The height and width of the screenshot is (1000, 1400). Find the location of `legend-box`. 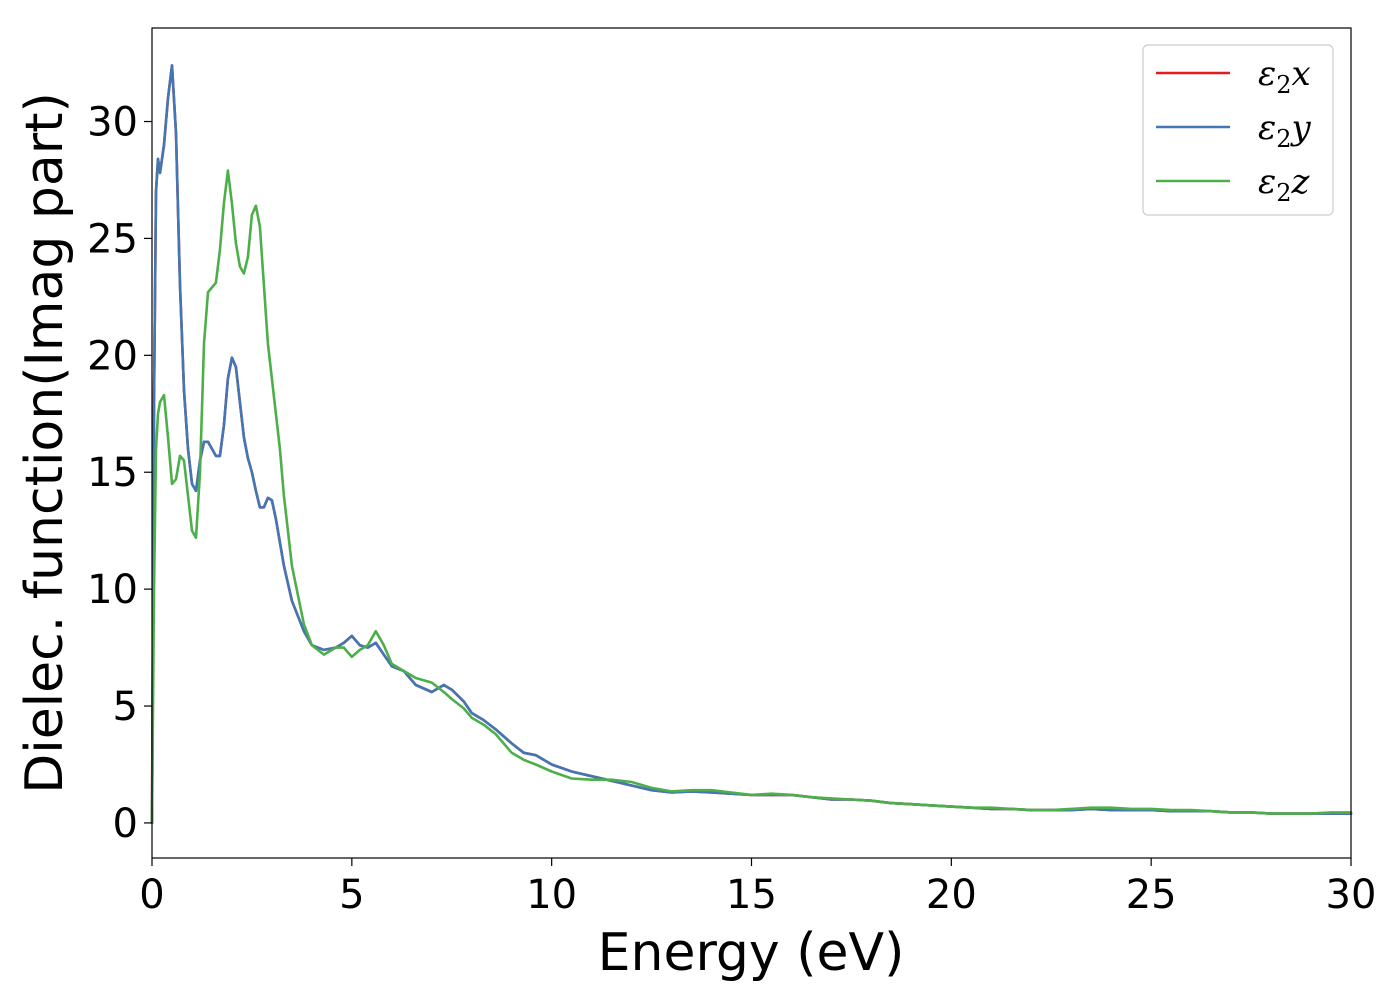

legend-box is located at coordinates (1238, 130).